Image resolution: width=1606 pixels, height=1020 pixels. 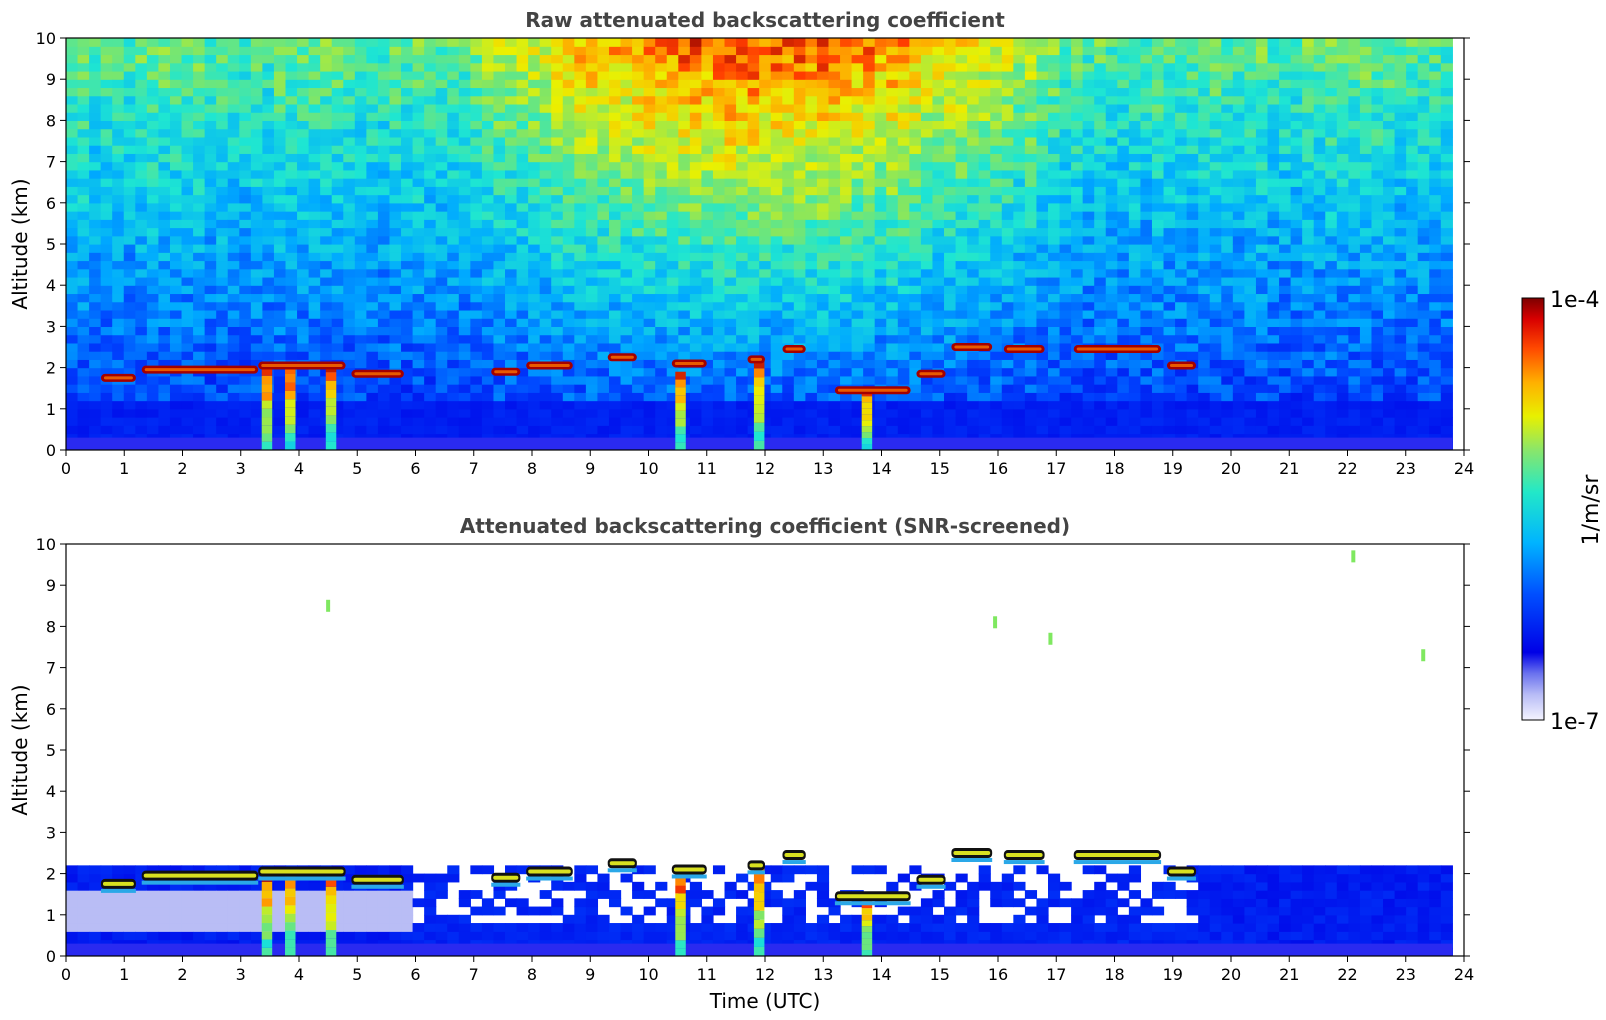 I want to click on bottom-x-axis-label: Time (UTC), so click(x=765, y=1001).